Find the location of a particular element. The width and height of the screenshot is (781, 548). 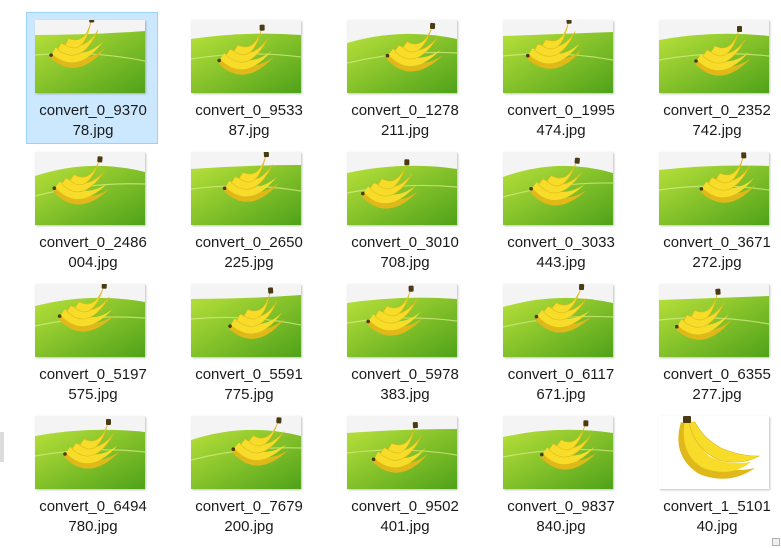

file-name-label: convert_0_2352 742.jpg is located at coordinates (717, 120).